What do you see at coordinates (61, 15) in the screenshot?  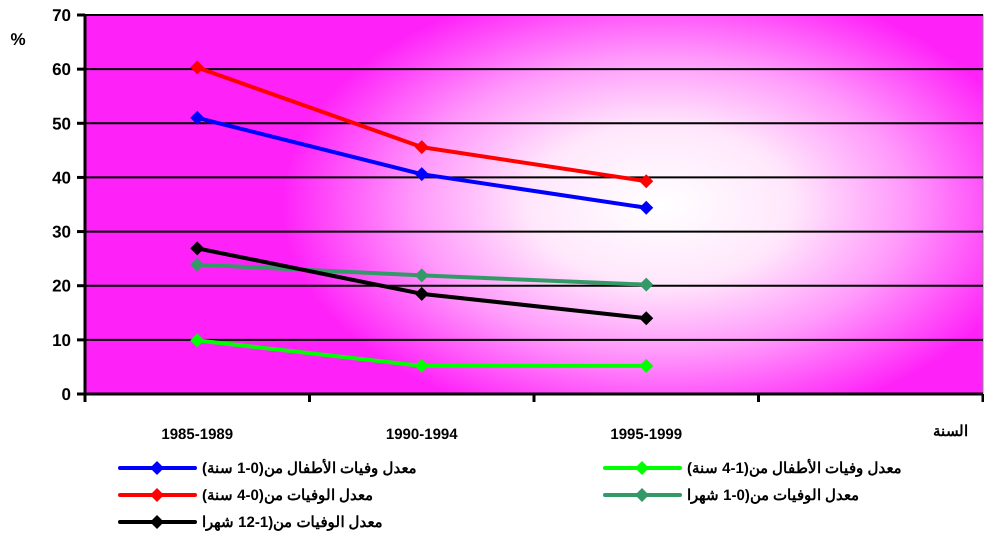 I see `y-tick-label: 70` at bounding box center [61, 15].